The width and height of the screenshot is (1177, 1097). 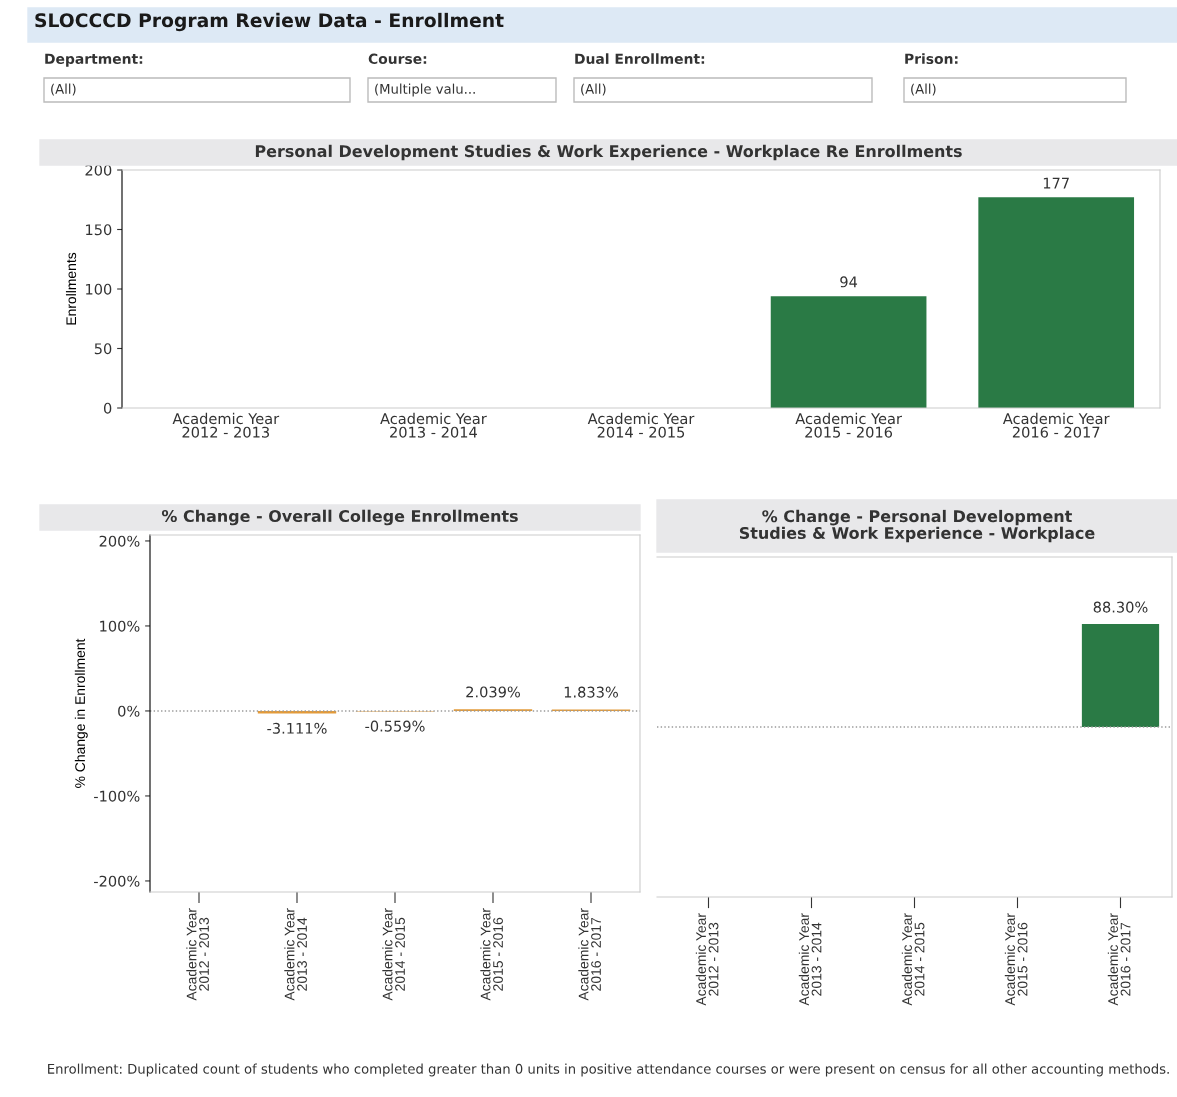 I want to click on y-tick-label: -200%, so click(x=117, y=881).